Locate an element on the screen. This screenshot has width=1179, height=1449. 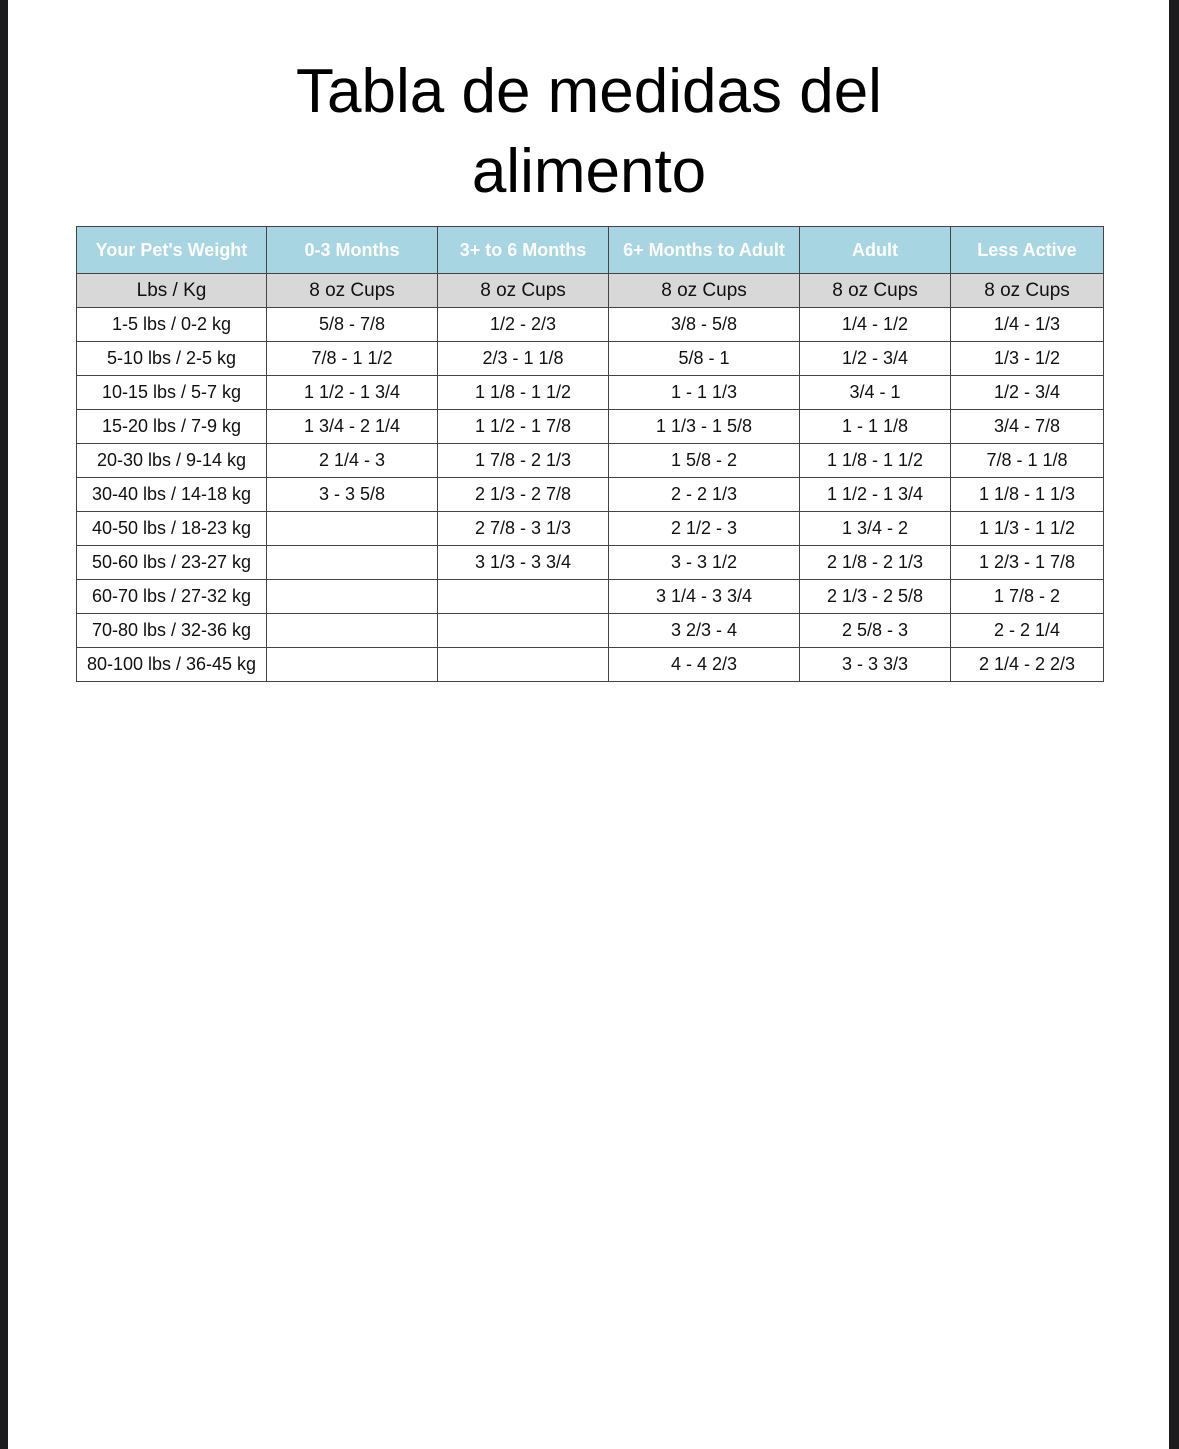
table-cell: 1 5/8 - 2 is located at coordinates (704, 460).